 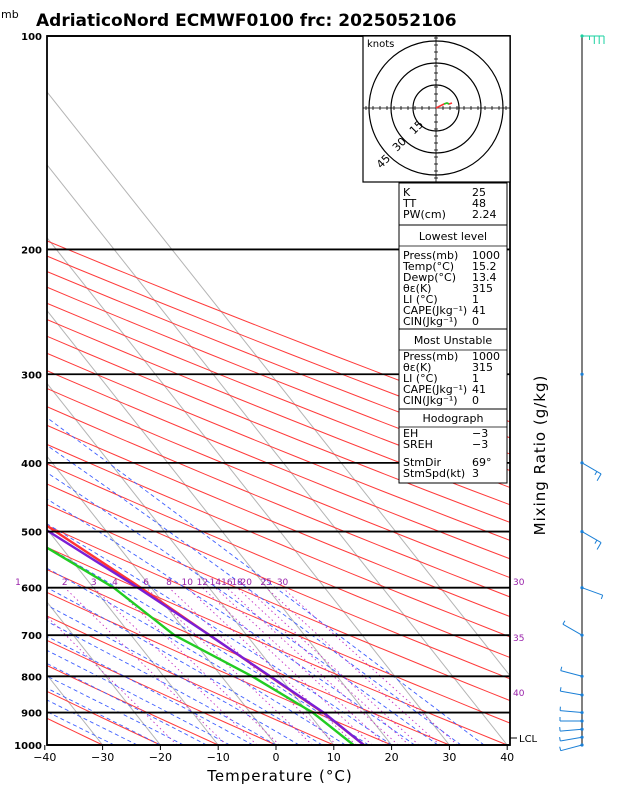 I want to click on hodograph-box-value: 3, so click(x=475, y=473).